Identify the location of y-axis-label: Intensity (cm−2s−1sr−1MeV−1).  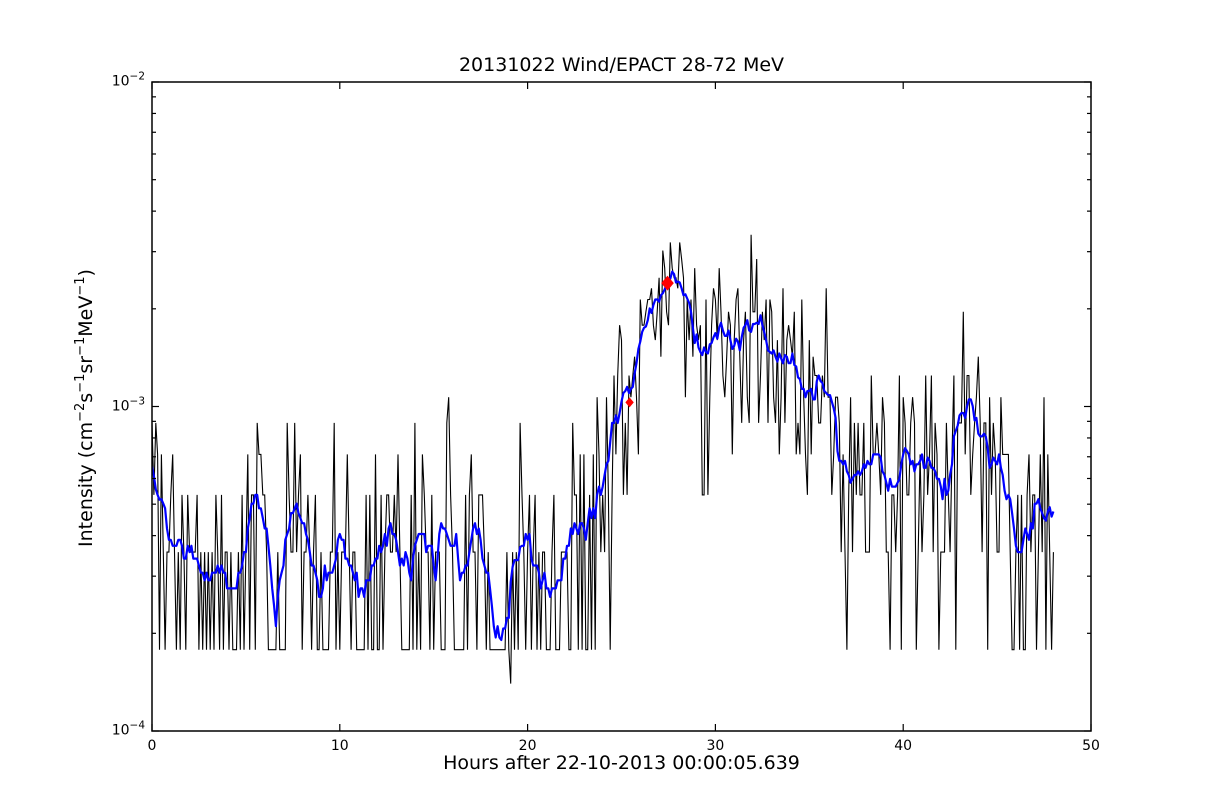
(85, 408).